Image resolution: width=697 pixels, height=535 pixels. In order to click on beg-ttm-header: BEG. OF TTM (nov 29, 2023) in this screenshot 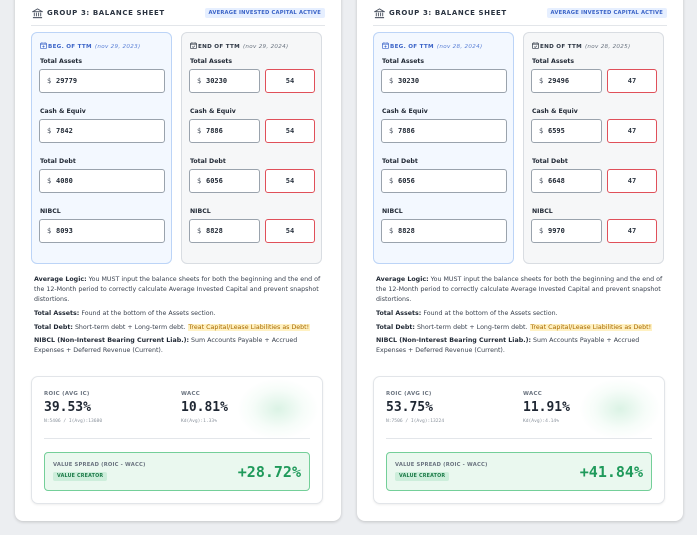, I will do `click(90, 46)`.